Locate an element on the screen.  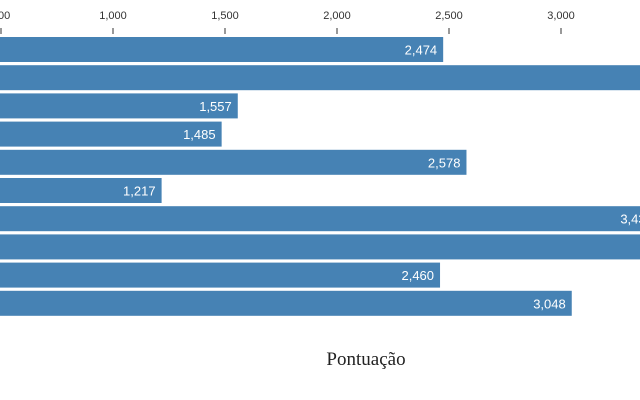
value-label: 2,460 is located at coordinates (417, 275).